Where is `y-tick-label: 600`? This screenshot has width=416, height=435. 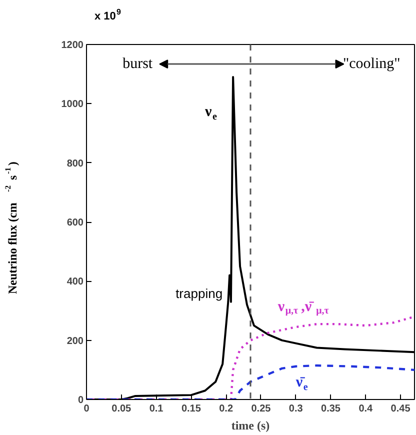 y-tick-label: 600 is located at coordinates (75, 223).